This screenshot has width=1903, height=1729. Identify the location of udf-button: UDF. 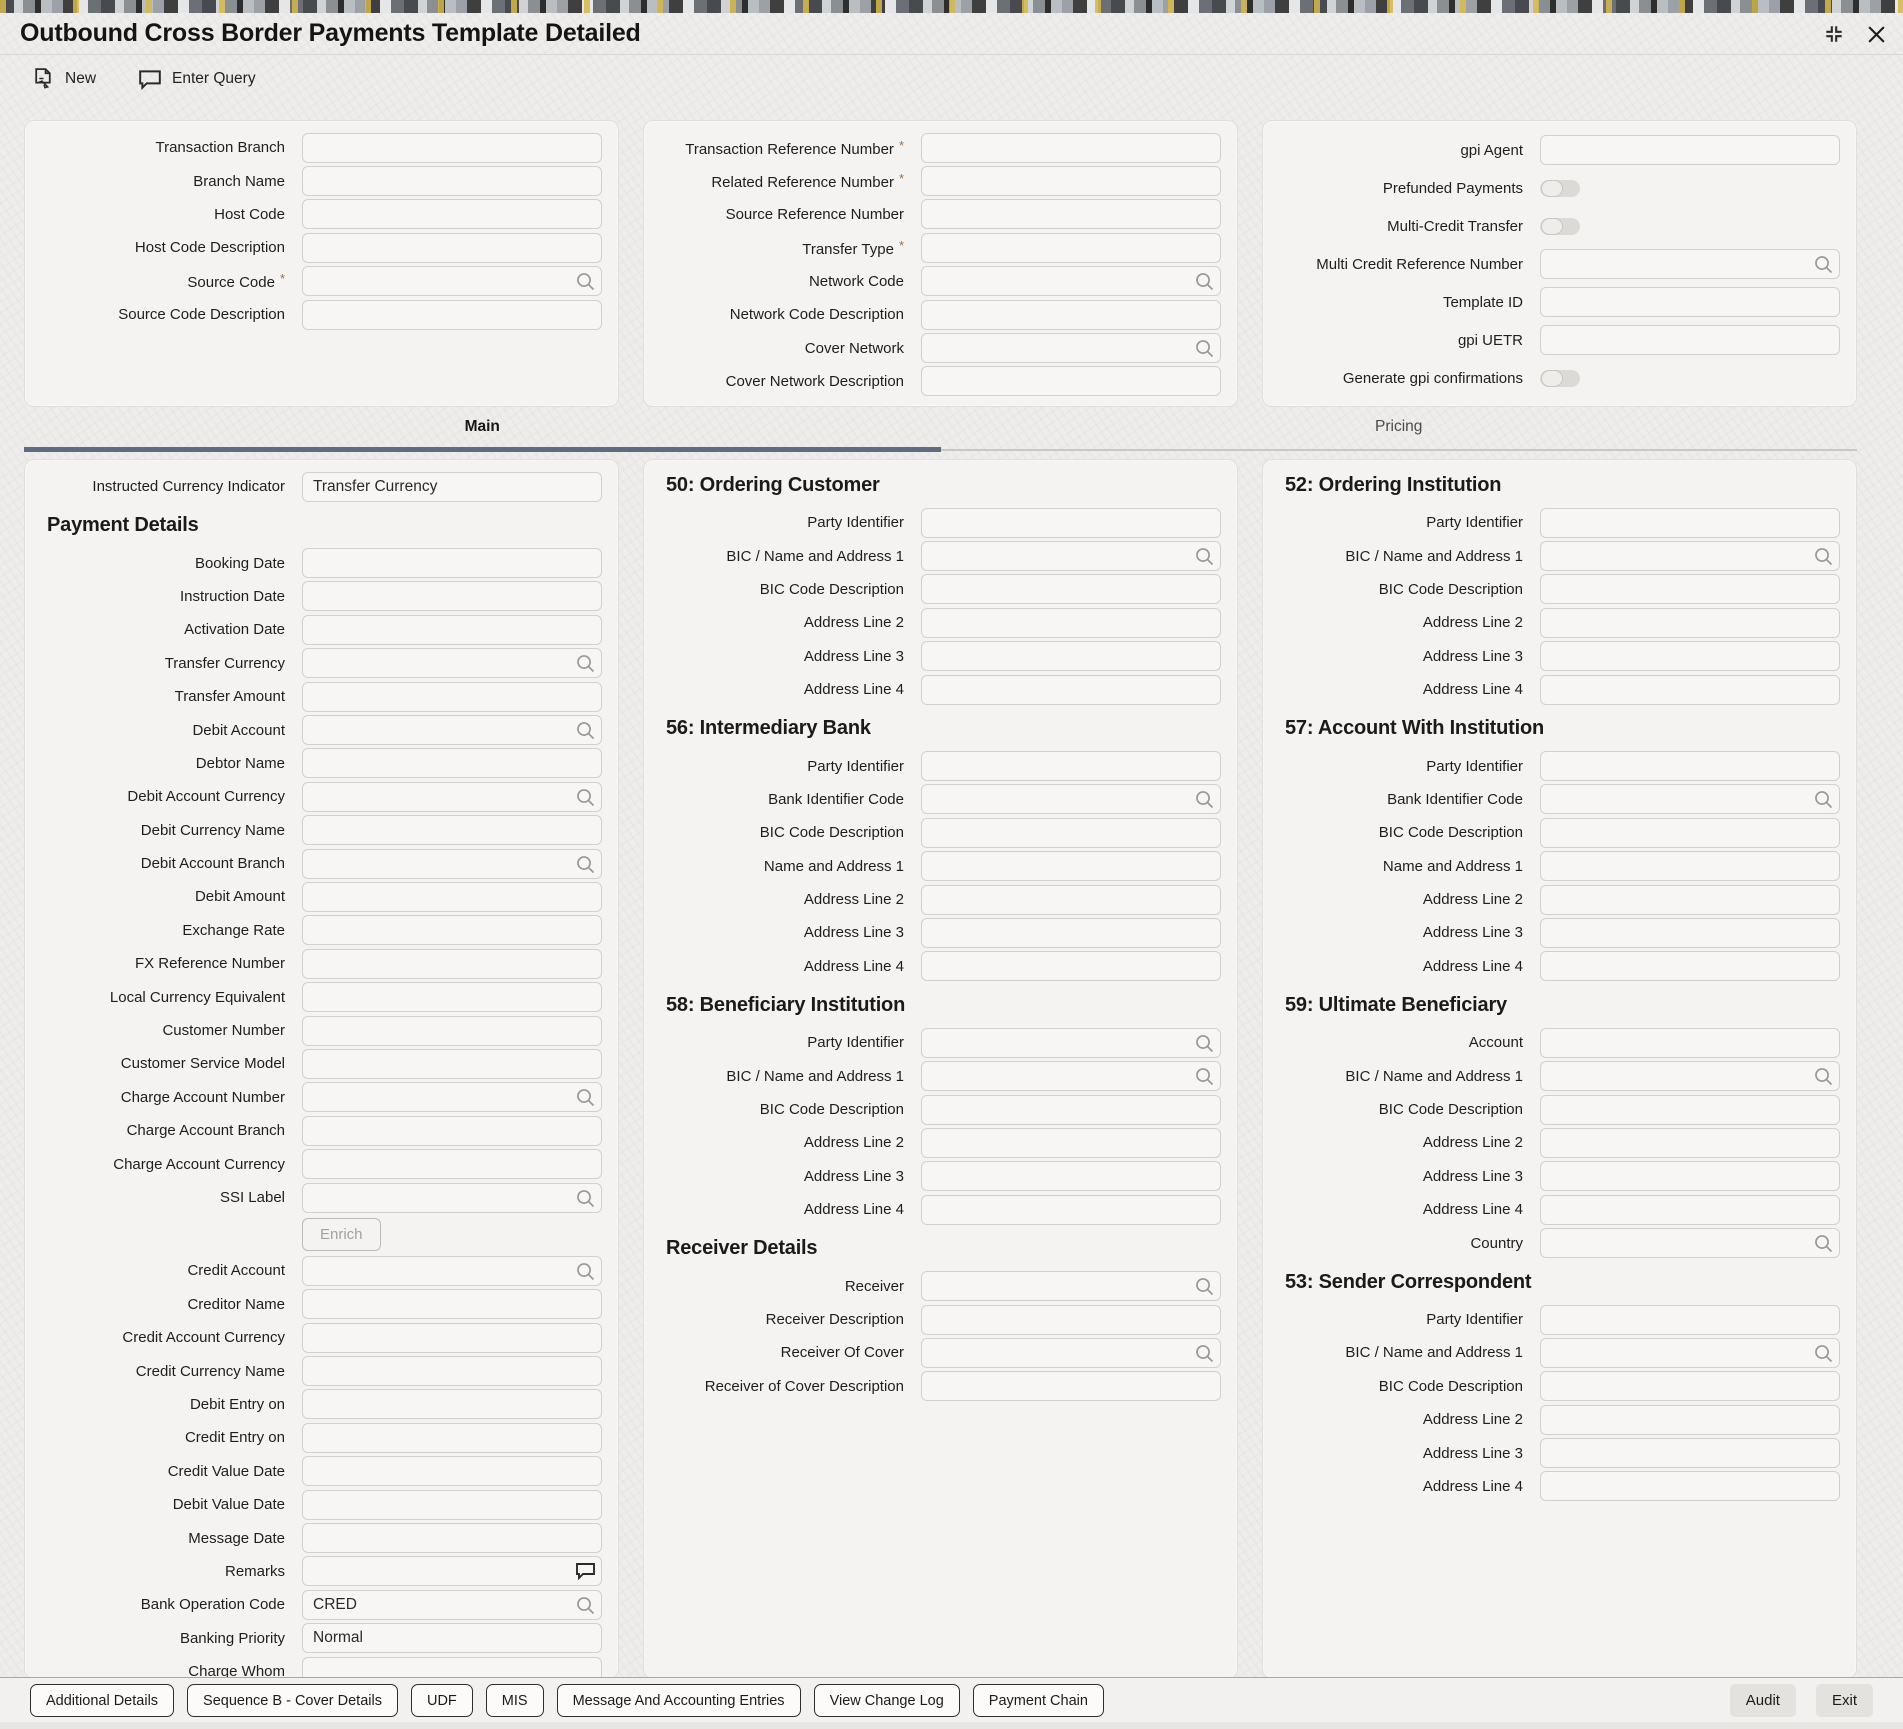
(441, 1700).